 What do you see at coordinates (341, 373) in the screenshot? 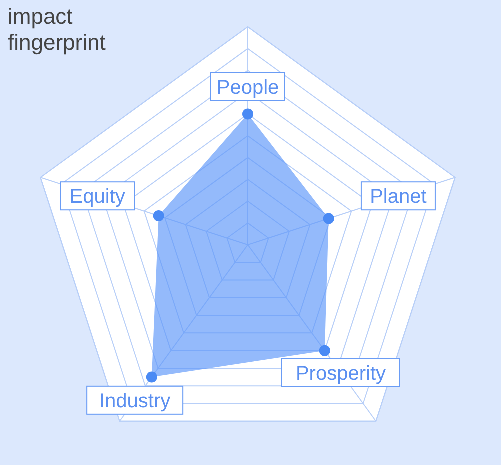
I see `spoke-label: Prosperity` at bounding box center [341, 373].